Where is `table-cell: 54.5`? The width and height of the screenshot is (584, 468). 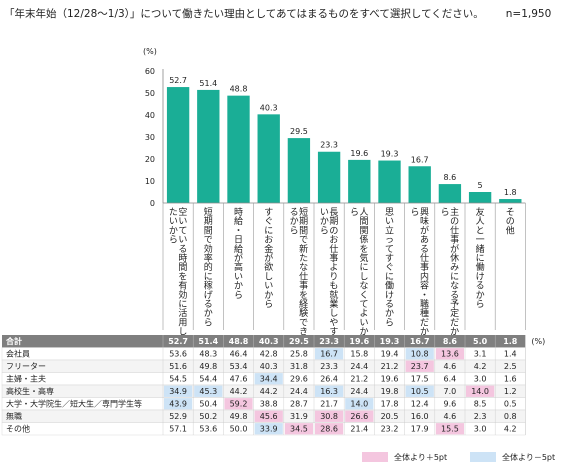
table-cell: 54.5 is located at coordinates (178, 379).